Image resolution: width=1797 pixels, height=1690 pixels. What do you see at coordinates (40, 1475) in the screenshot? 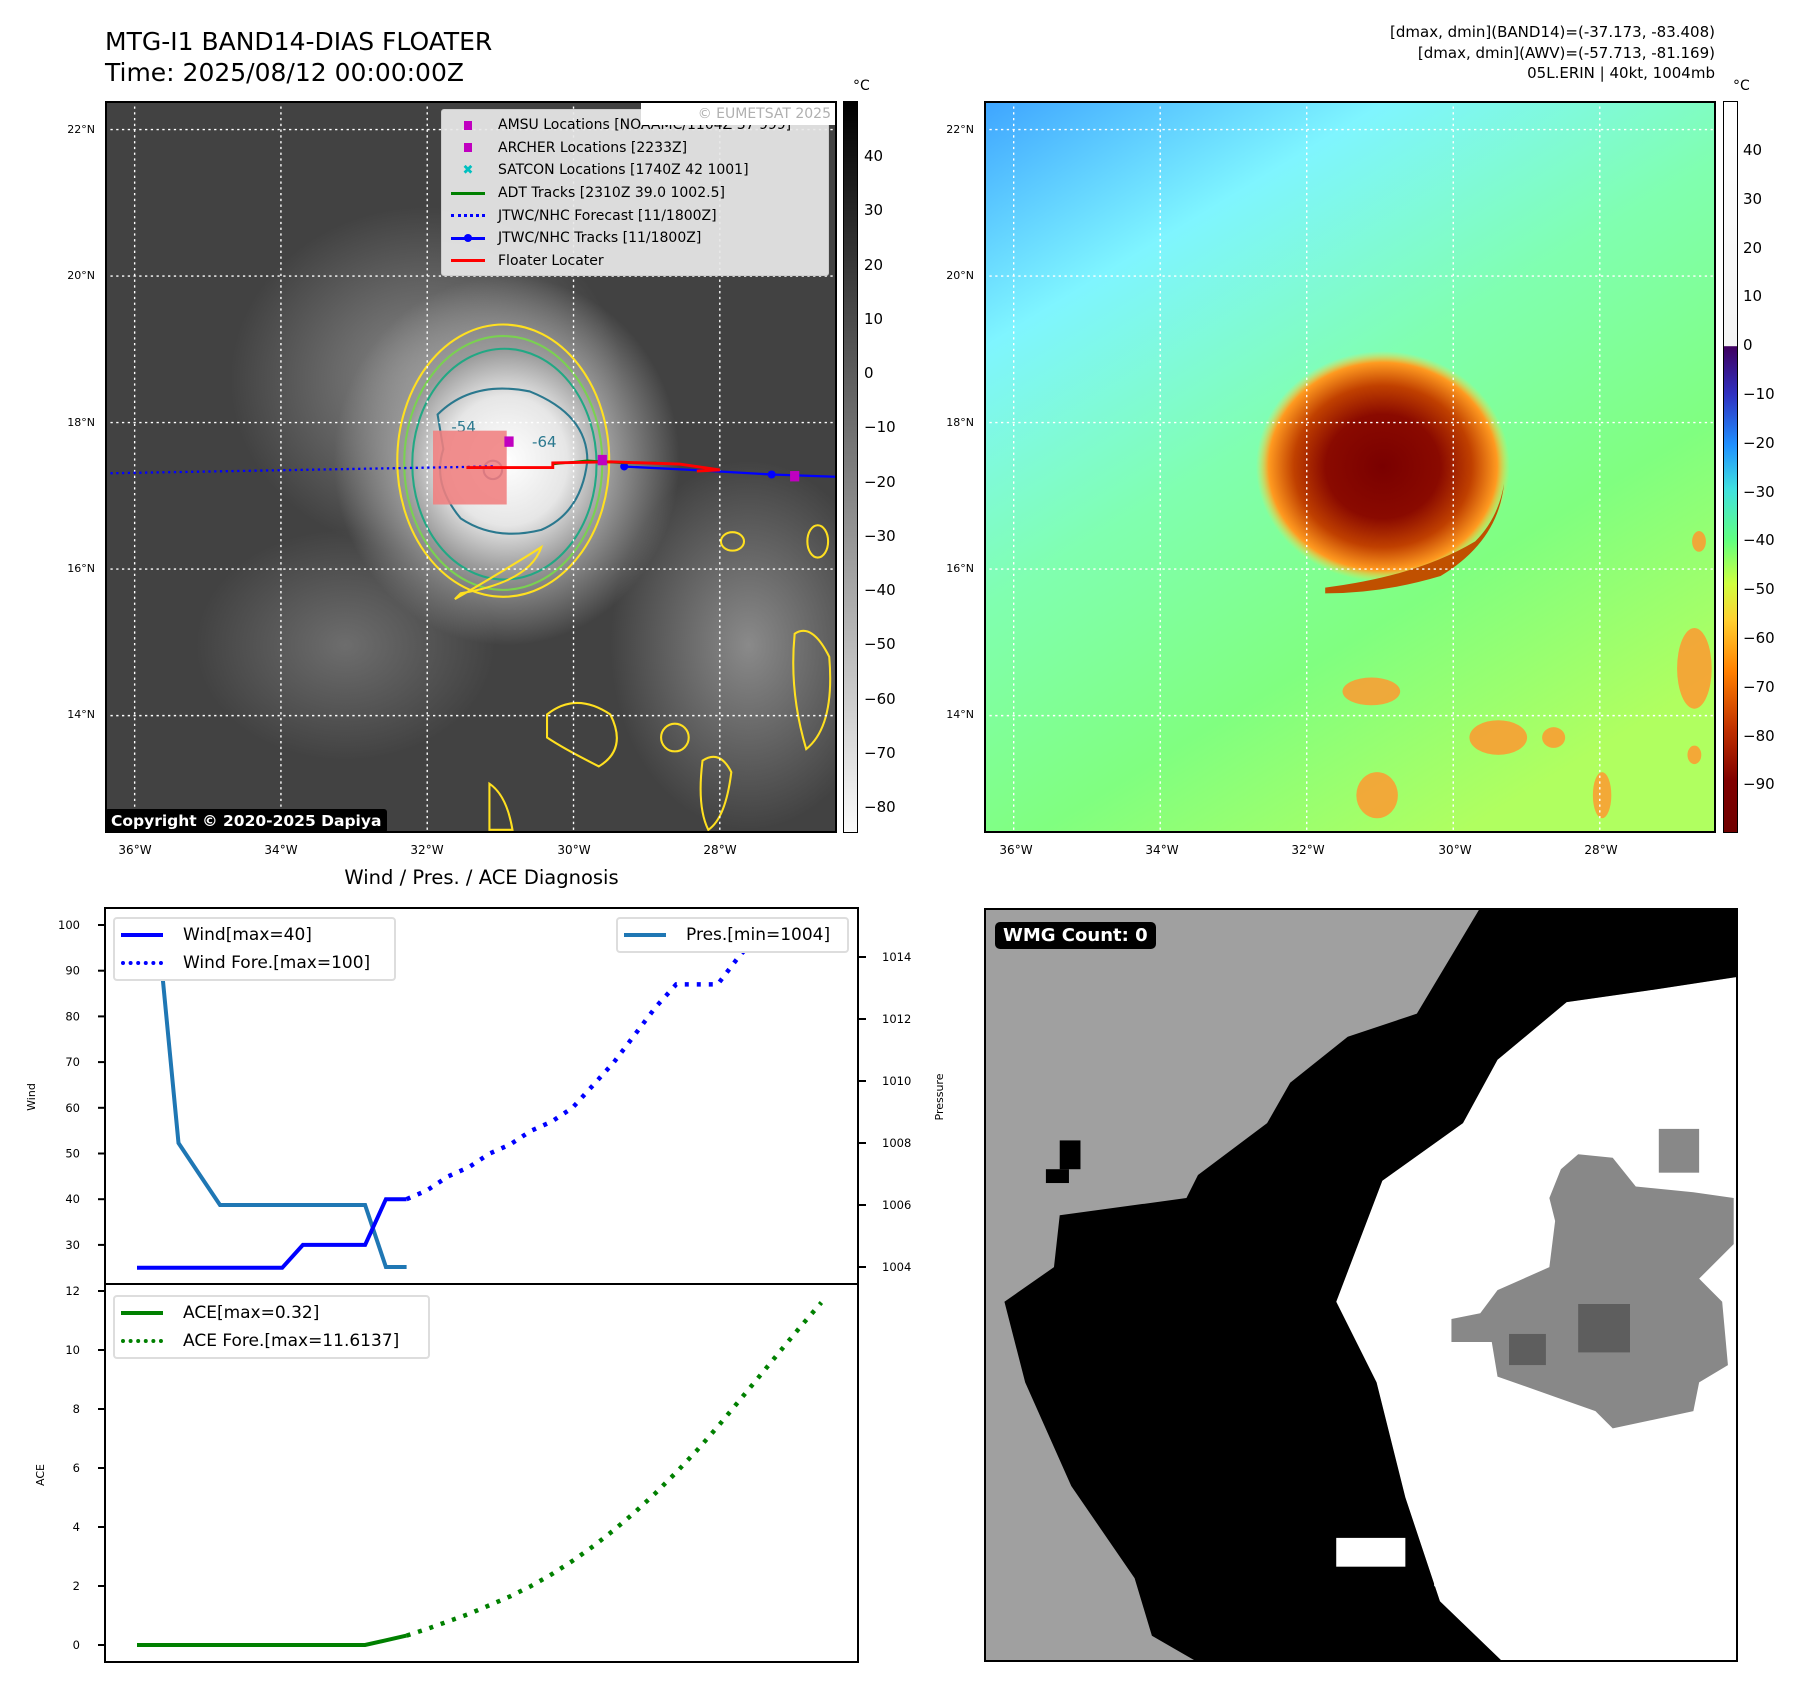
I see `ace-axis-label: ACE` at bounding box center [40, 1475].